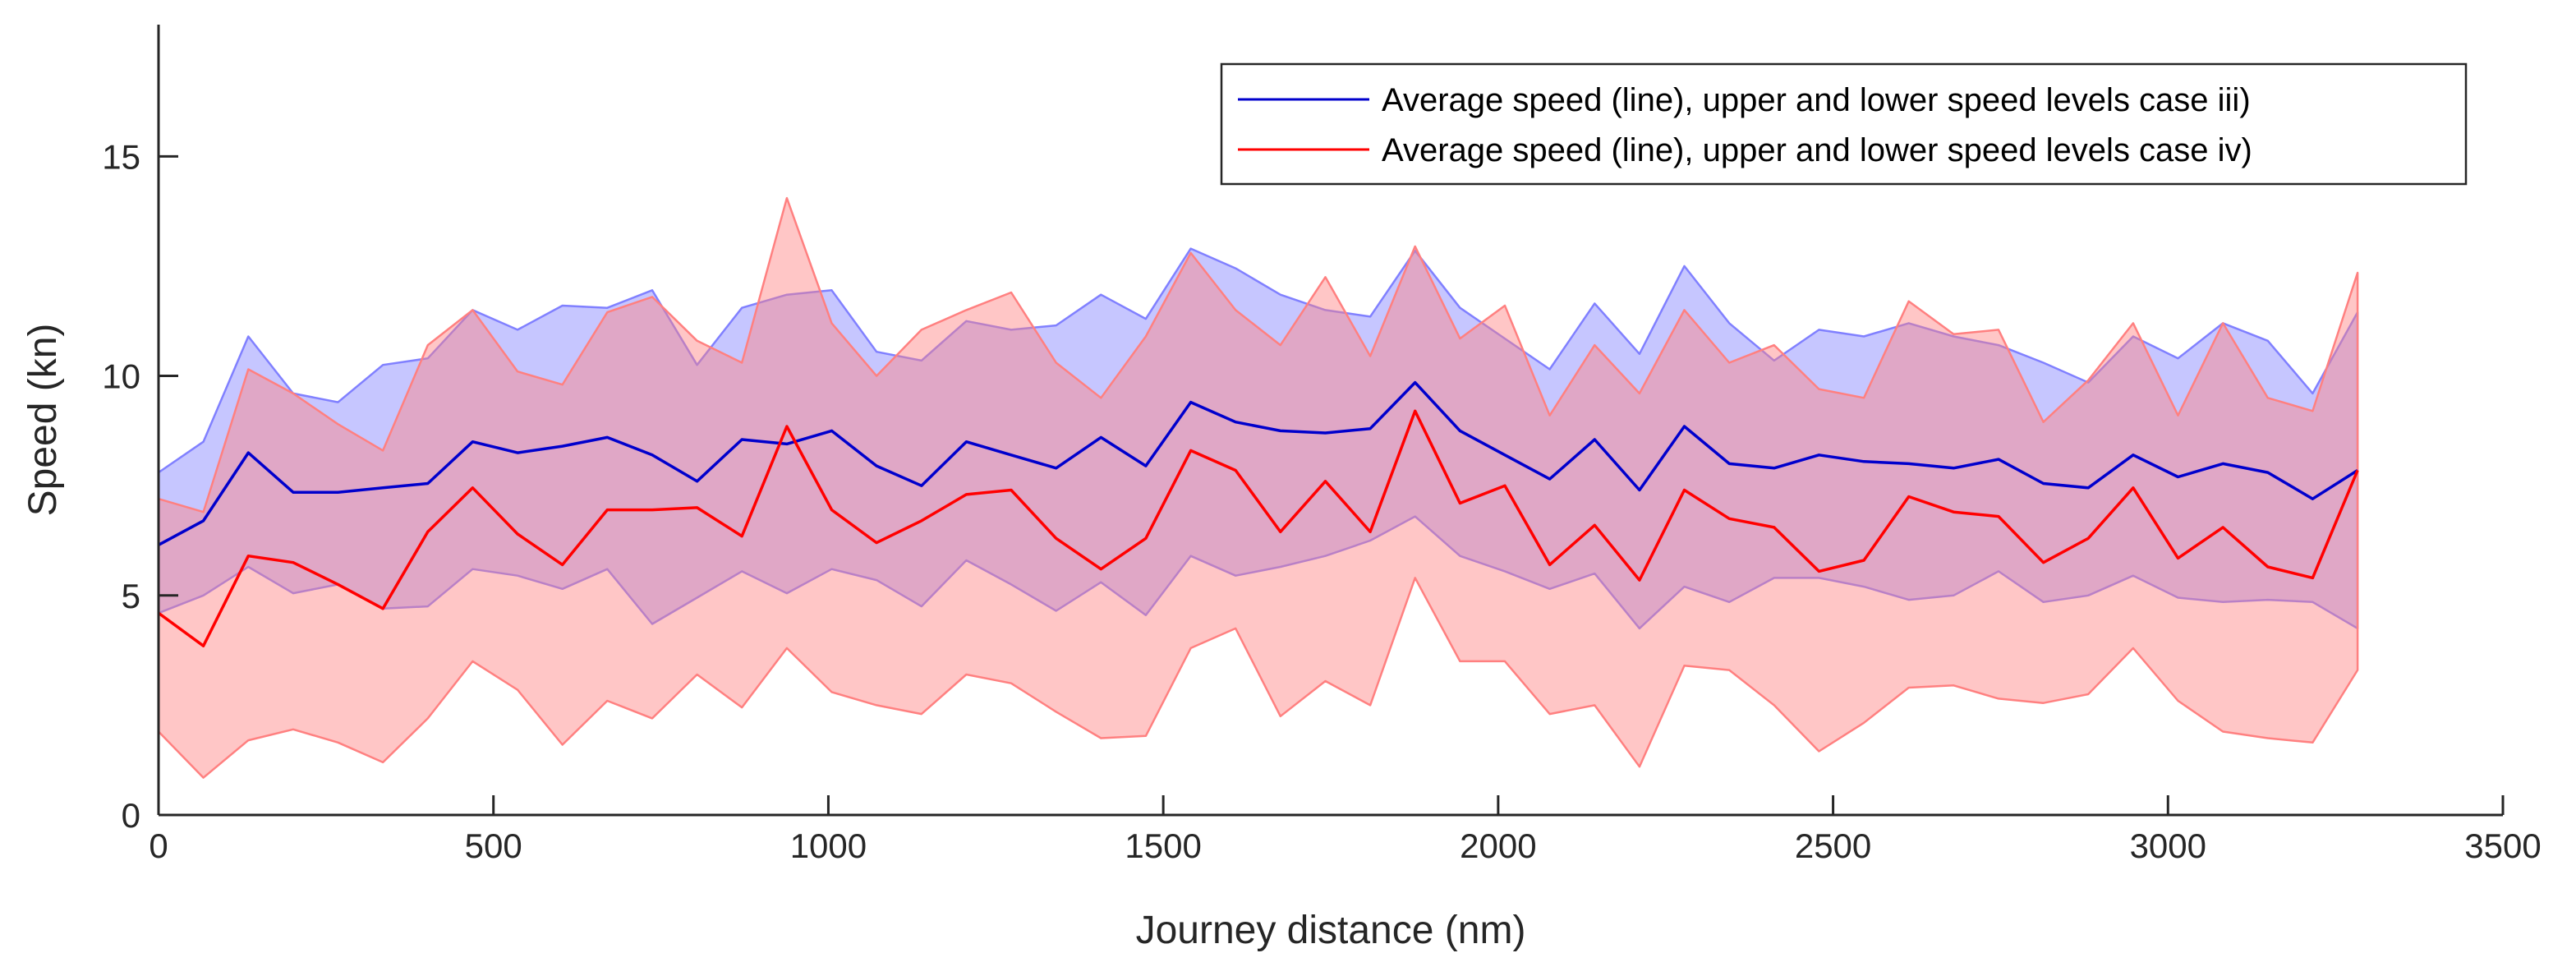  Describe the element at coordinates (1345, 830) in the screenshot. I see `x-ticks: 0 500 1000 1500 2000 2500 3000 3500` at that location.